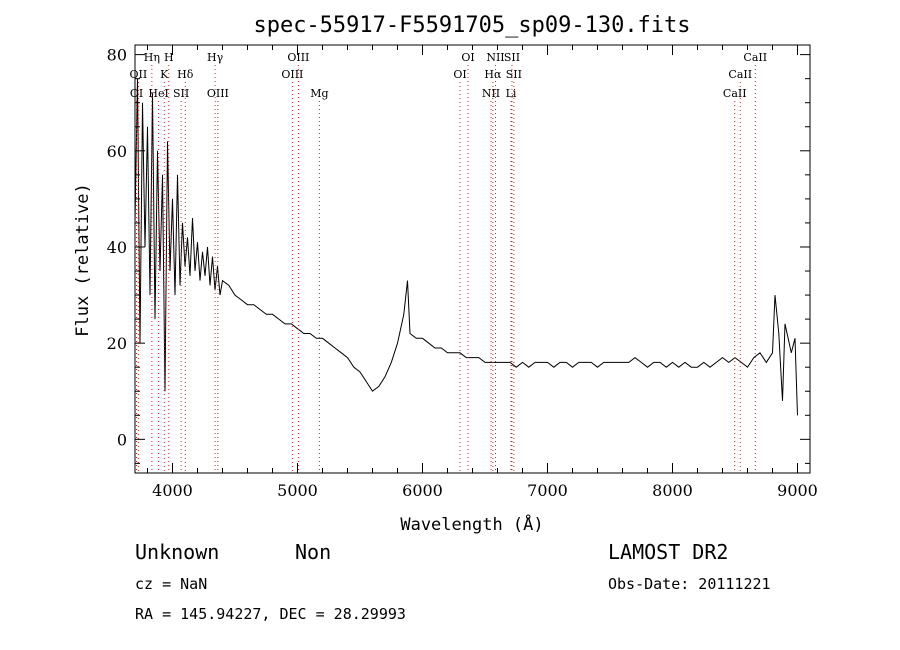 The width and height of the screenshot is (900, 650). What do you see at coordinates (313, 552) in the screenshot?
I see `object-subclass: Non` at bounding box center [313, 552].